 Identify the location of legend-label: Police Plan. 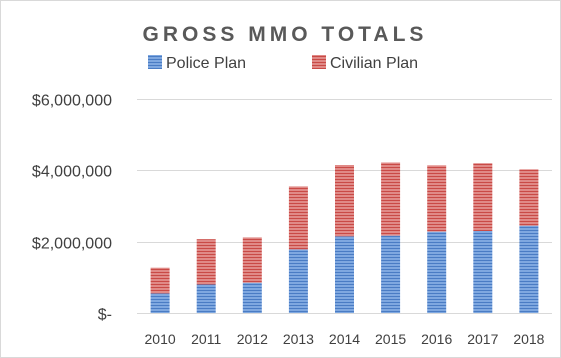
(206, 63).